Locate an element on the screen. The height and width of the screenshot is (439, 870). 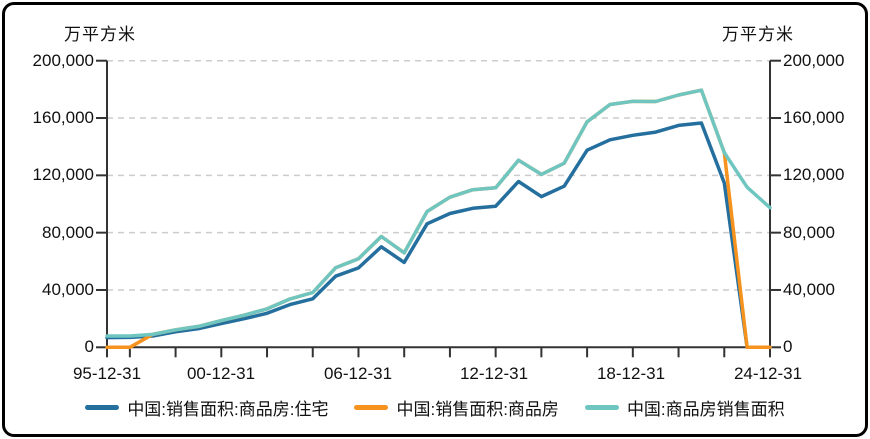
y-tick-label-left: 40,000 is located at coordinates (68, 289).